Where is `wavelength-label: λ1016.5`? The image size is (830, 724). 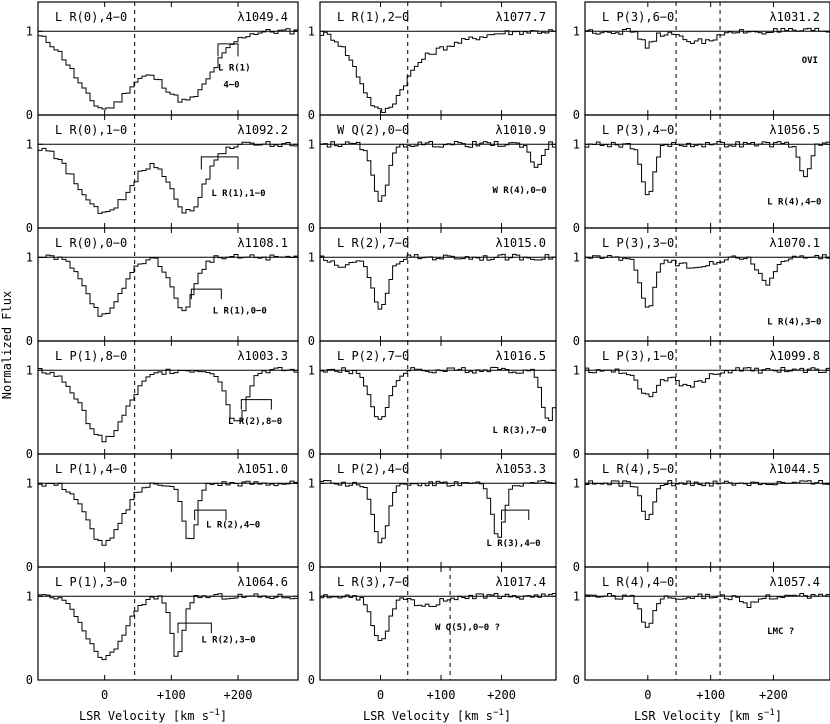
wavelength-label: λ1016.5 is located at coordinates (520, 356).